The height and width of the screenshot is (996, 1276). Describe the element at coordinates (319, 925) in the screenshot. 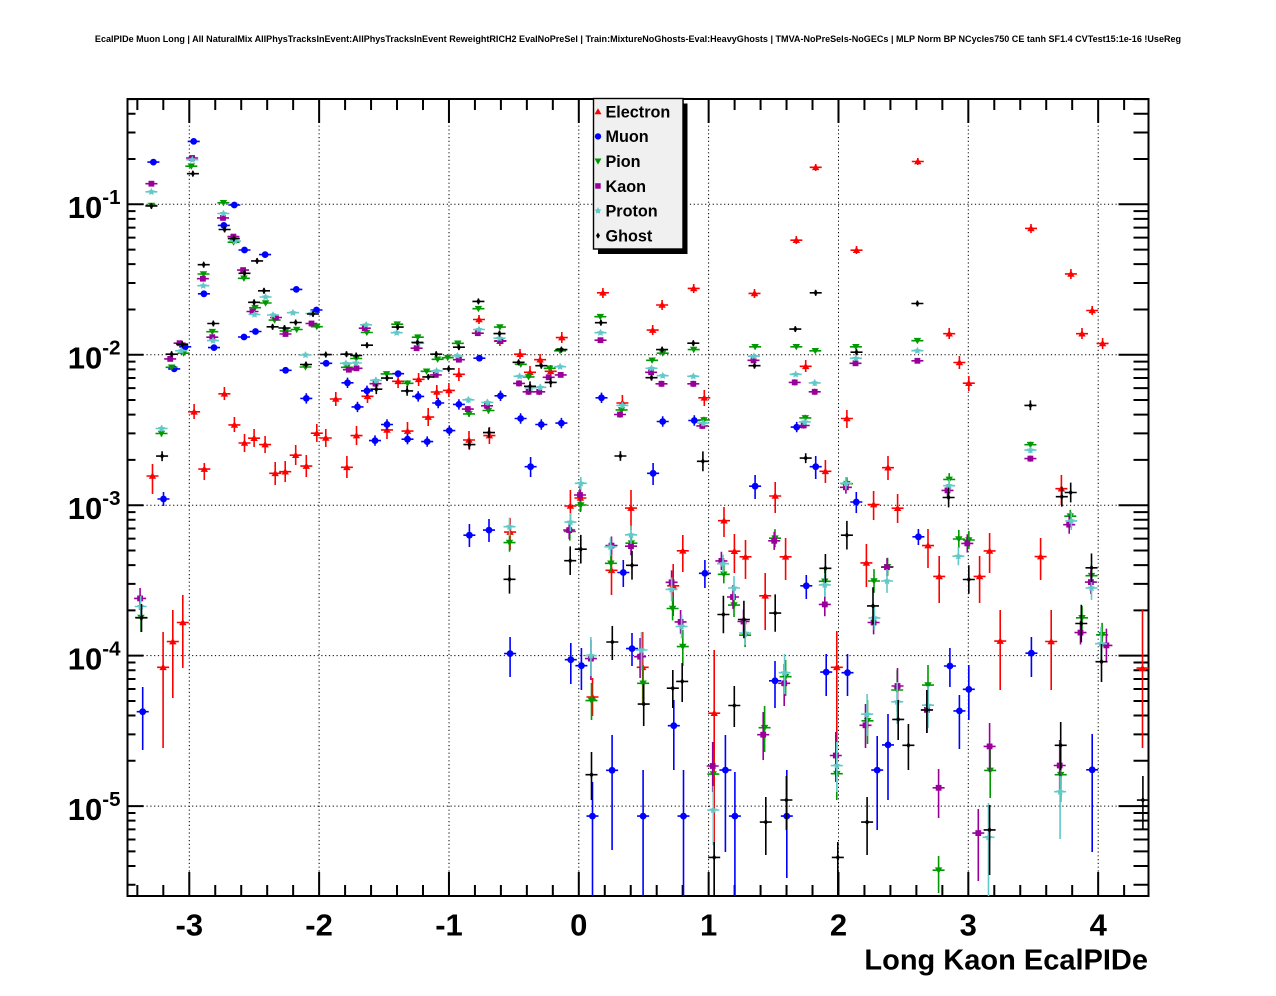

I see `svg-text: -2` at that location.